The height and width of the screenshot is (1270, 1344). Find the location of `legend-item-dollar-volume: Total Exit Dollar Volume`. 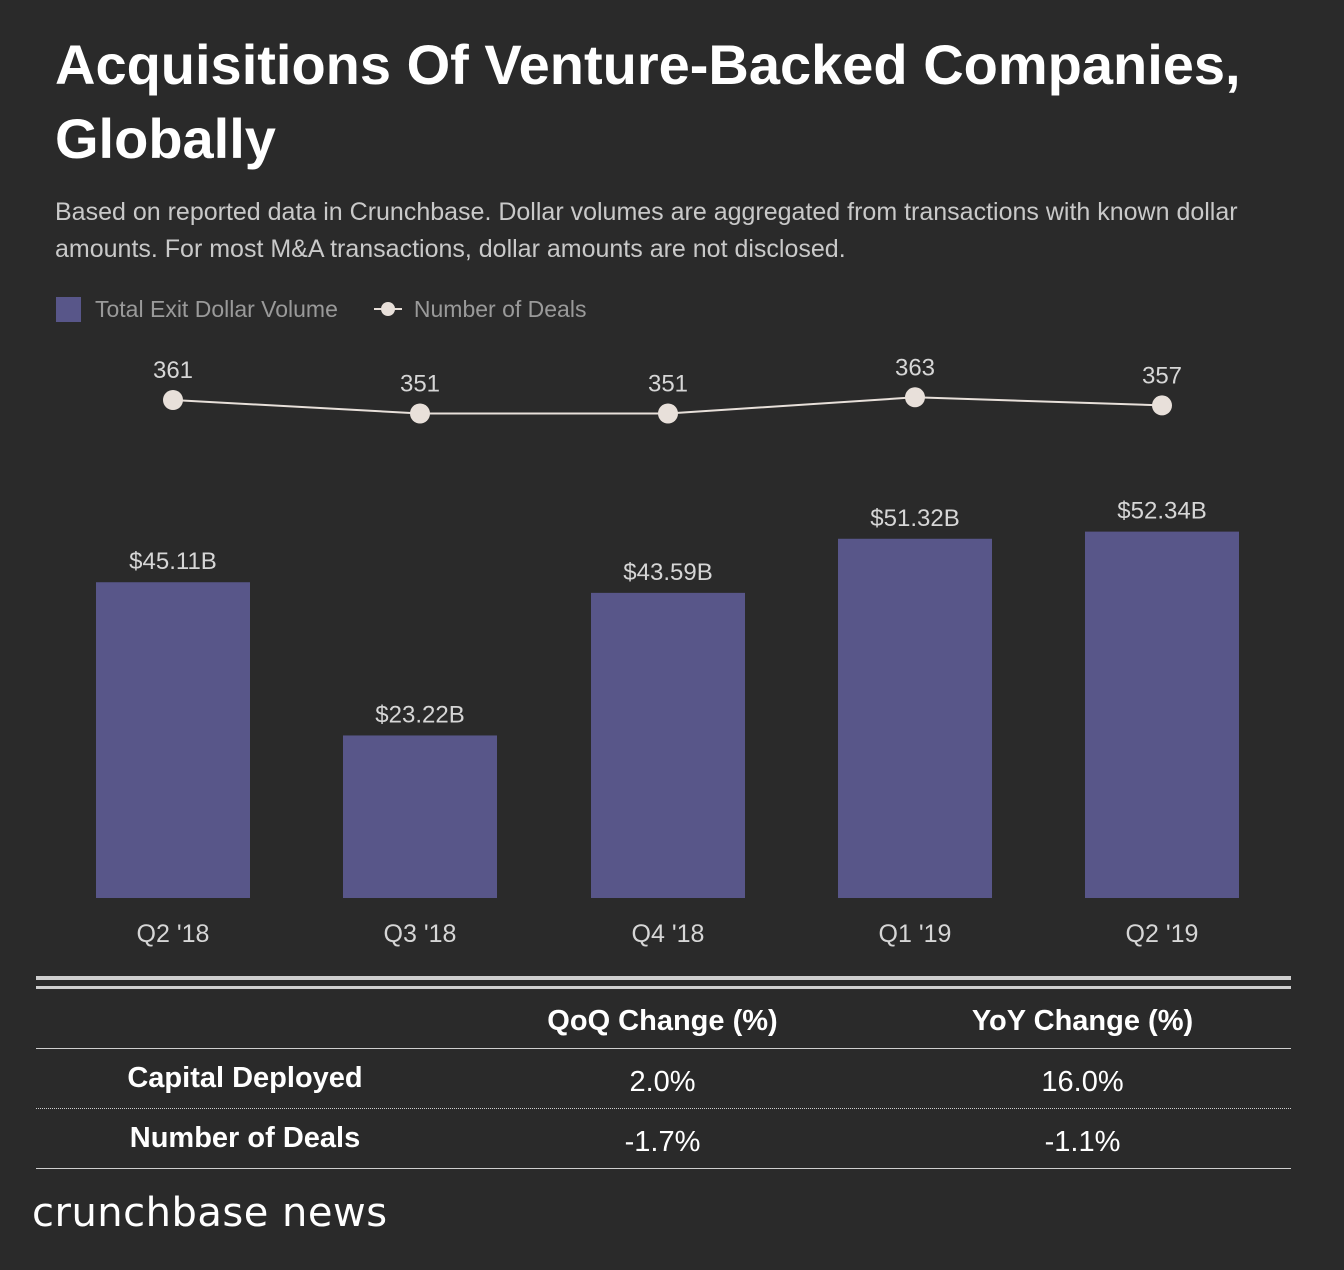

legend-item-dollar-volume: Total Exit Dollar Volume is located at coordinates (197, 309).